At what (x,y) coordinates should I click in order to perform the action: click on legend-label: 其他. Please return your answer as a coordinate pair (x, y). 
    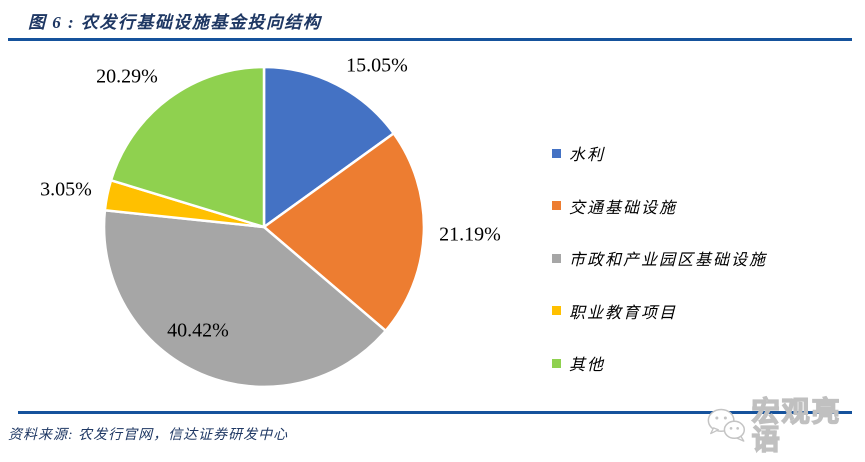
    Looking at the image, I should click on (587, 366).